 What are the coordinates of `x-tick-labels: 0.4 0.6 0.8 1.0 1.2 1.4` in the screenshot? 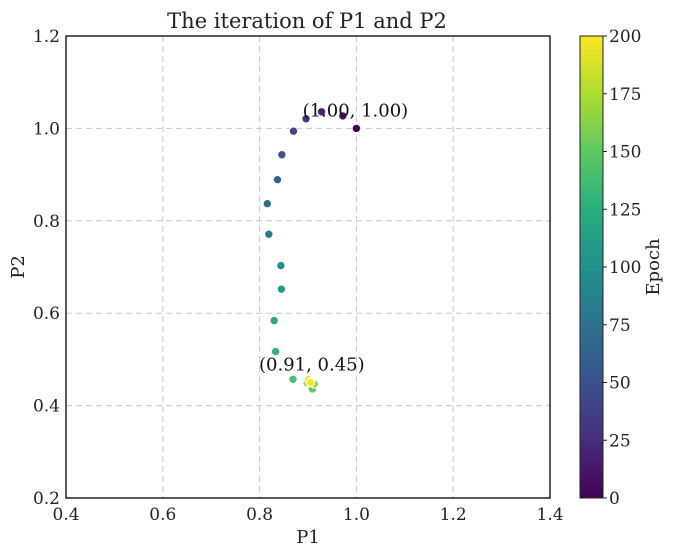 It's located at (307, 515).